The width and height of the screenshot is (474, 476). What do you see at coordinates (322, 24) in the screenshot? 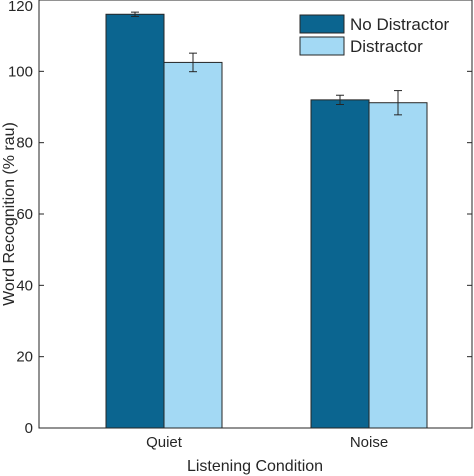
I see `legend-swatch-no-distractor` at bounding box center [322, 24].